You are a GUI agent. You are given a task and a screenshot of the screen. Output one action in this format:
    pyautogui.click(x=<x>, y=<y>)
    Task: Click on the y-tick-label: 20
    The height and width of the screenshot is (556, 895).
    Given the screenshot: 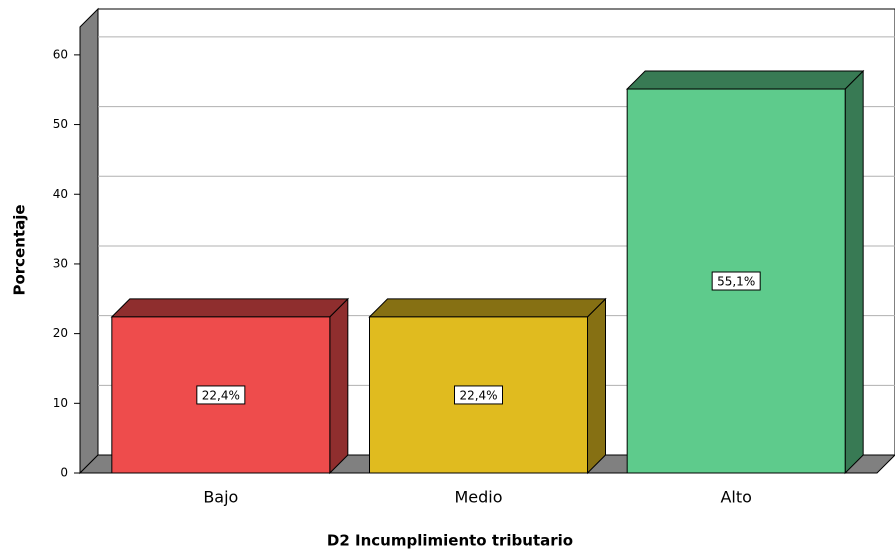 What is the action you would take?
    pyautogui.click(x=60, y=333)
    